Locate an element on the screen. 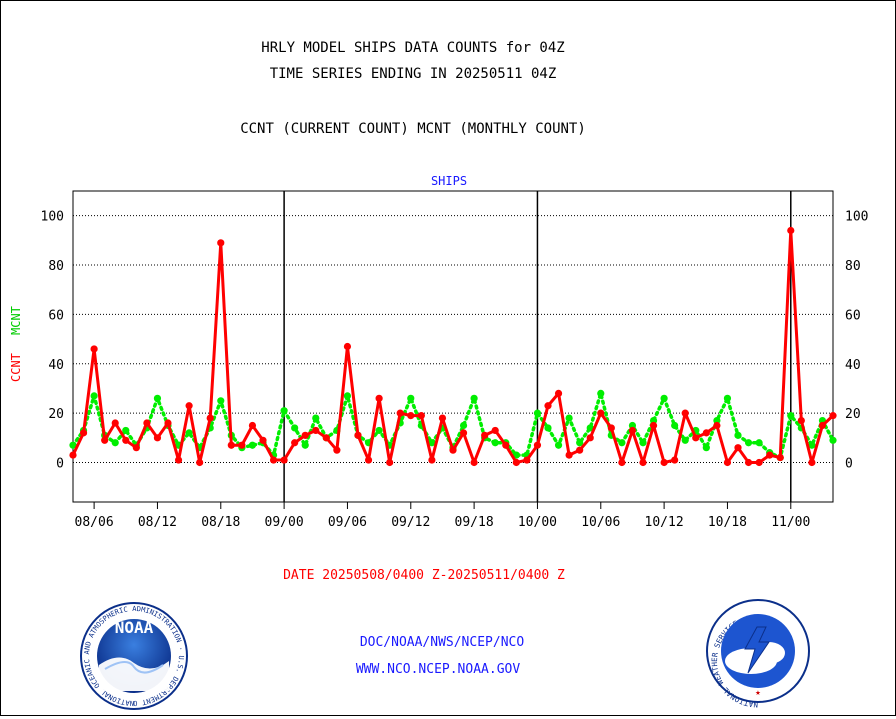 The width and height of the screenshot is (896, 719). y-axis-label-group: CCNT MCNT is located at coordinates (16, 344).